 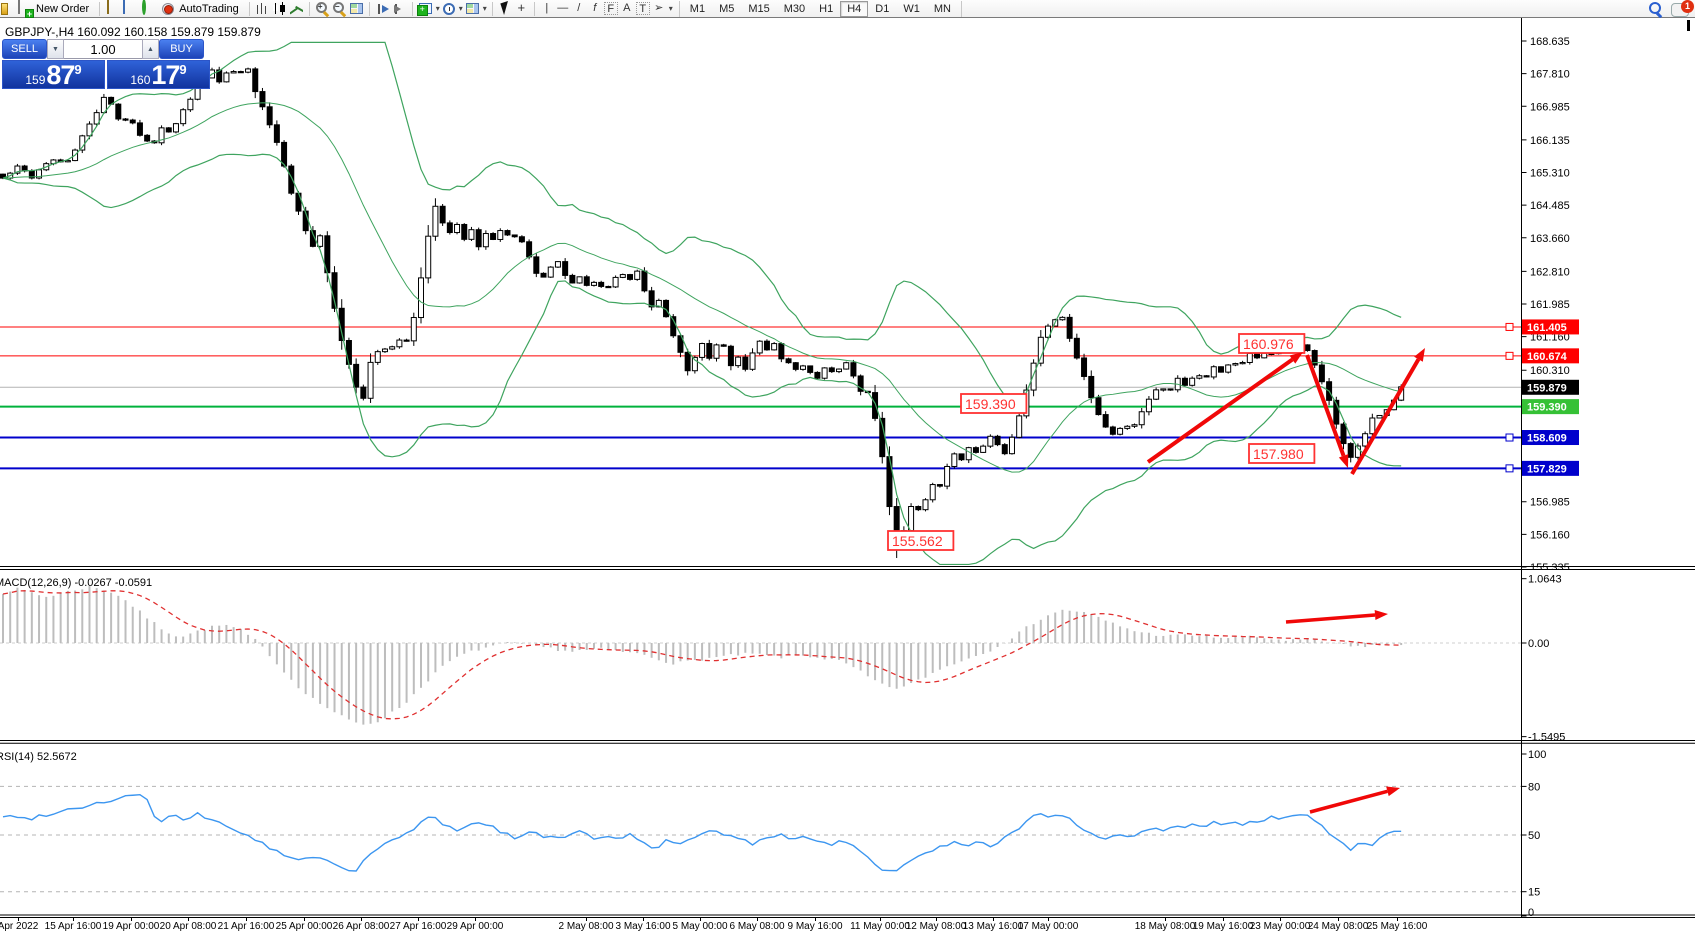 I want to click on time-axis-label: 3 May 16:00, so click(x=643, y=926).